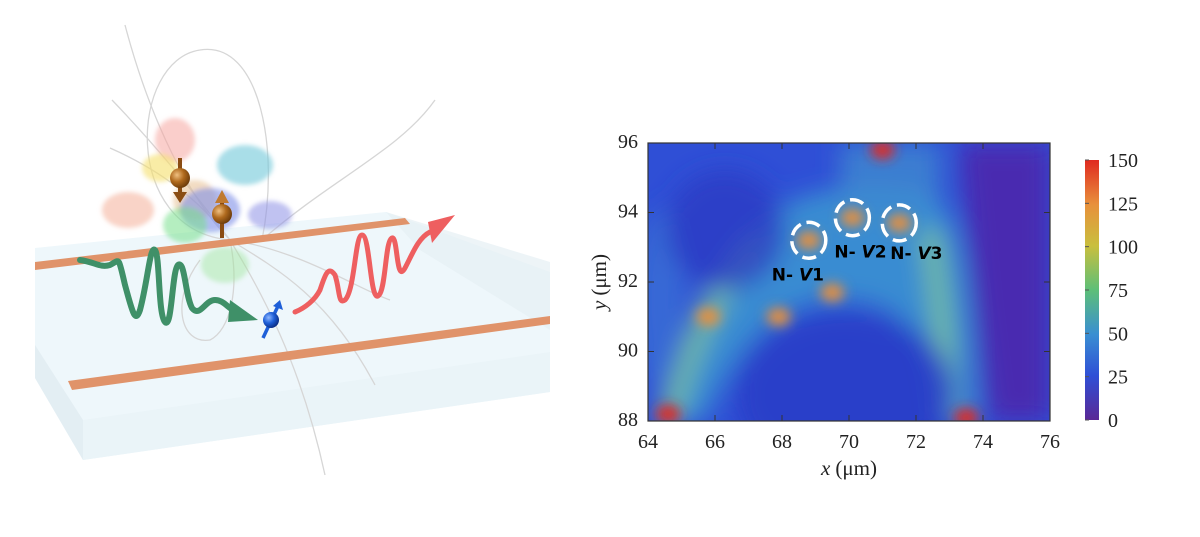 The image size is (1200, 537). I want to click on colorbar-tick-label: 75, so click(1118, 291).